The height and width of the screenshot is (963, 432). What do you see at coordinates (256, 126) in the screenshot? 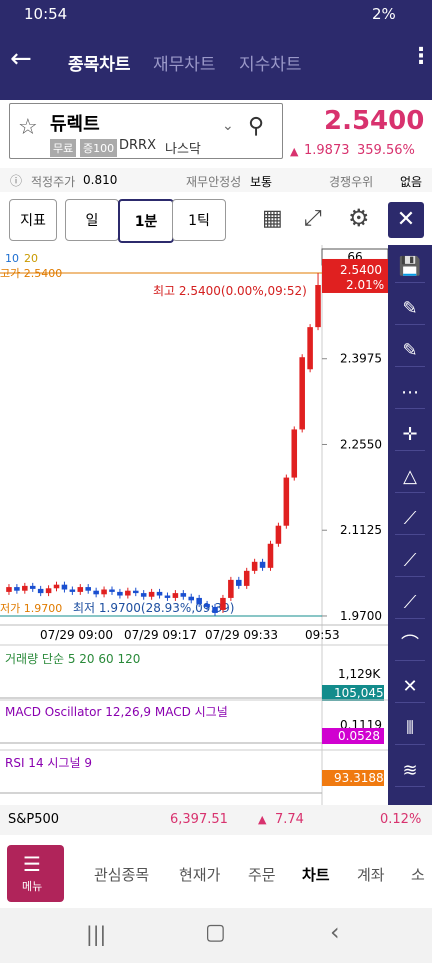
I see `search-icon: ⚲` at bounding box center [256, 126].